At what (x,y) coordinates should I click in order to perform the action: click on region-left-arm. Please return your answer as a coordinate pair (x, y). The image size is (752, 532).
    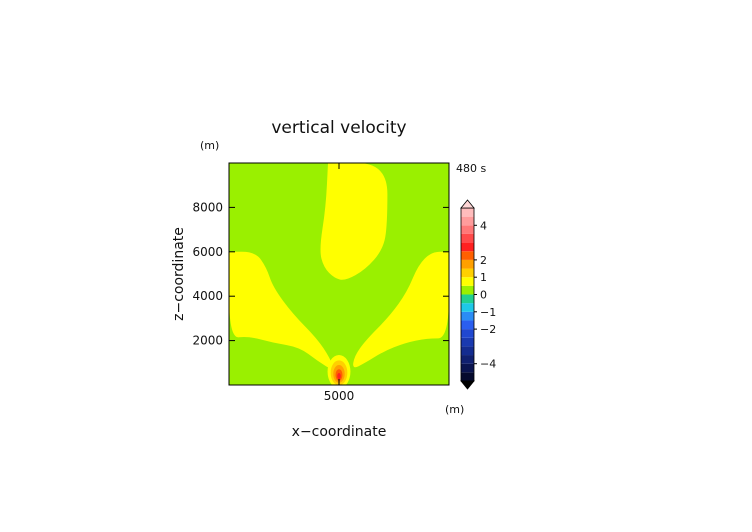
    Looking at the image, I should click on (281, 310).